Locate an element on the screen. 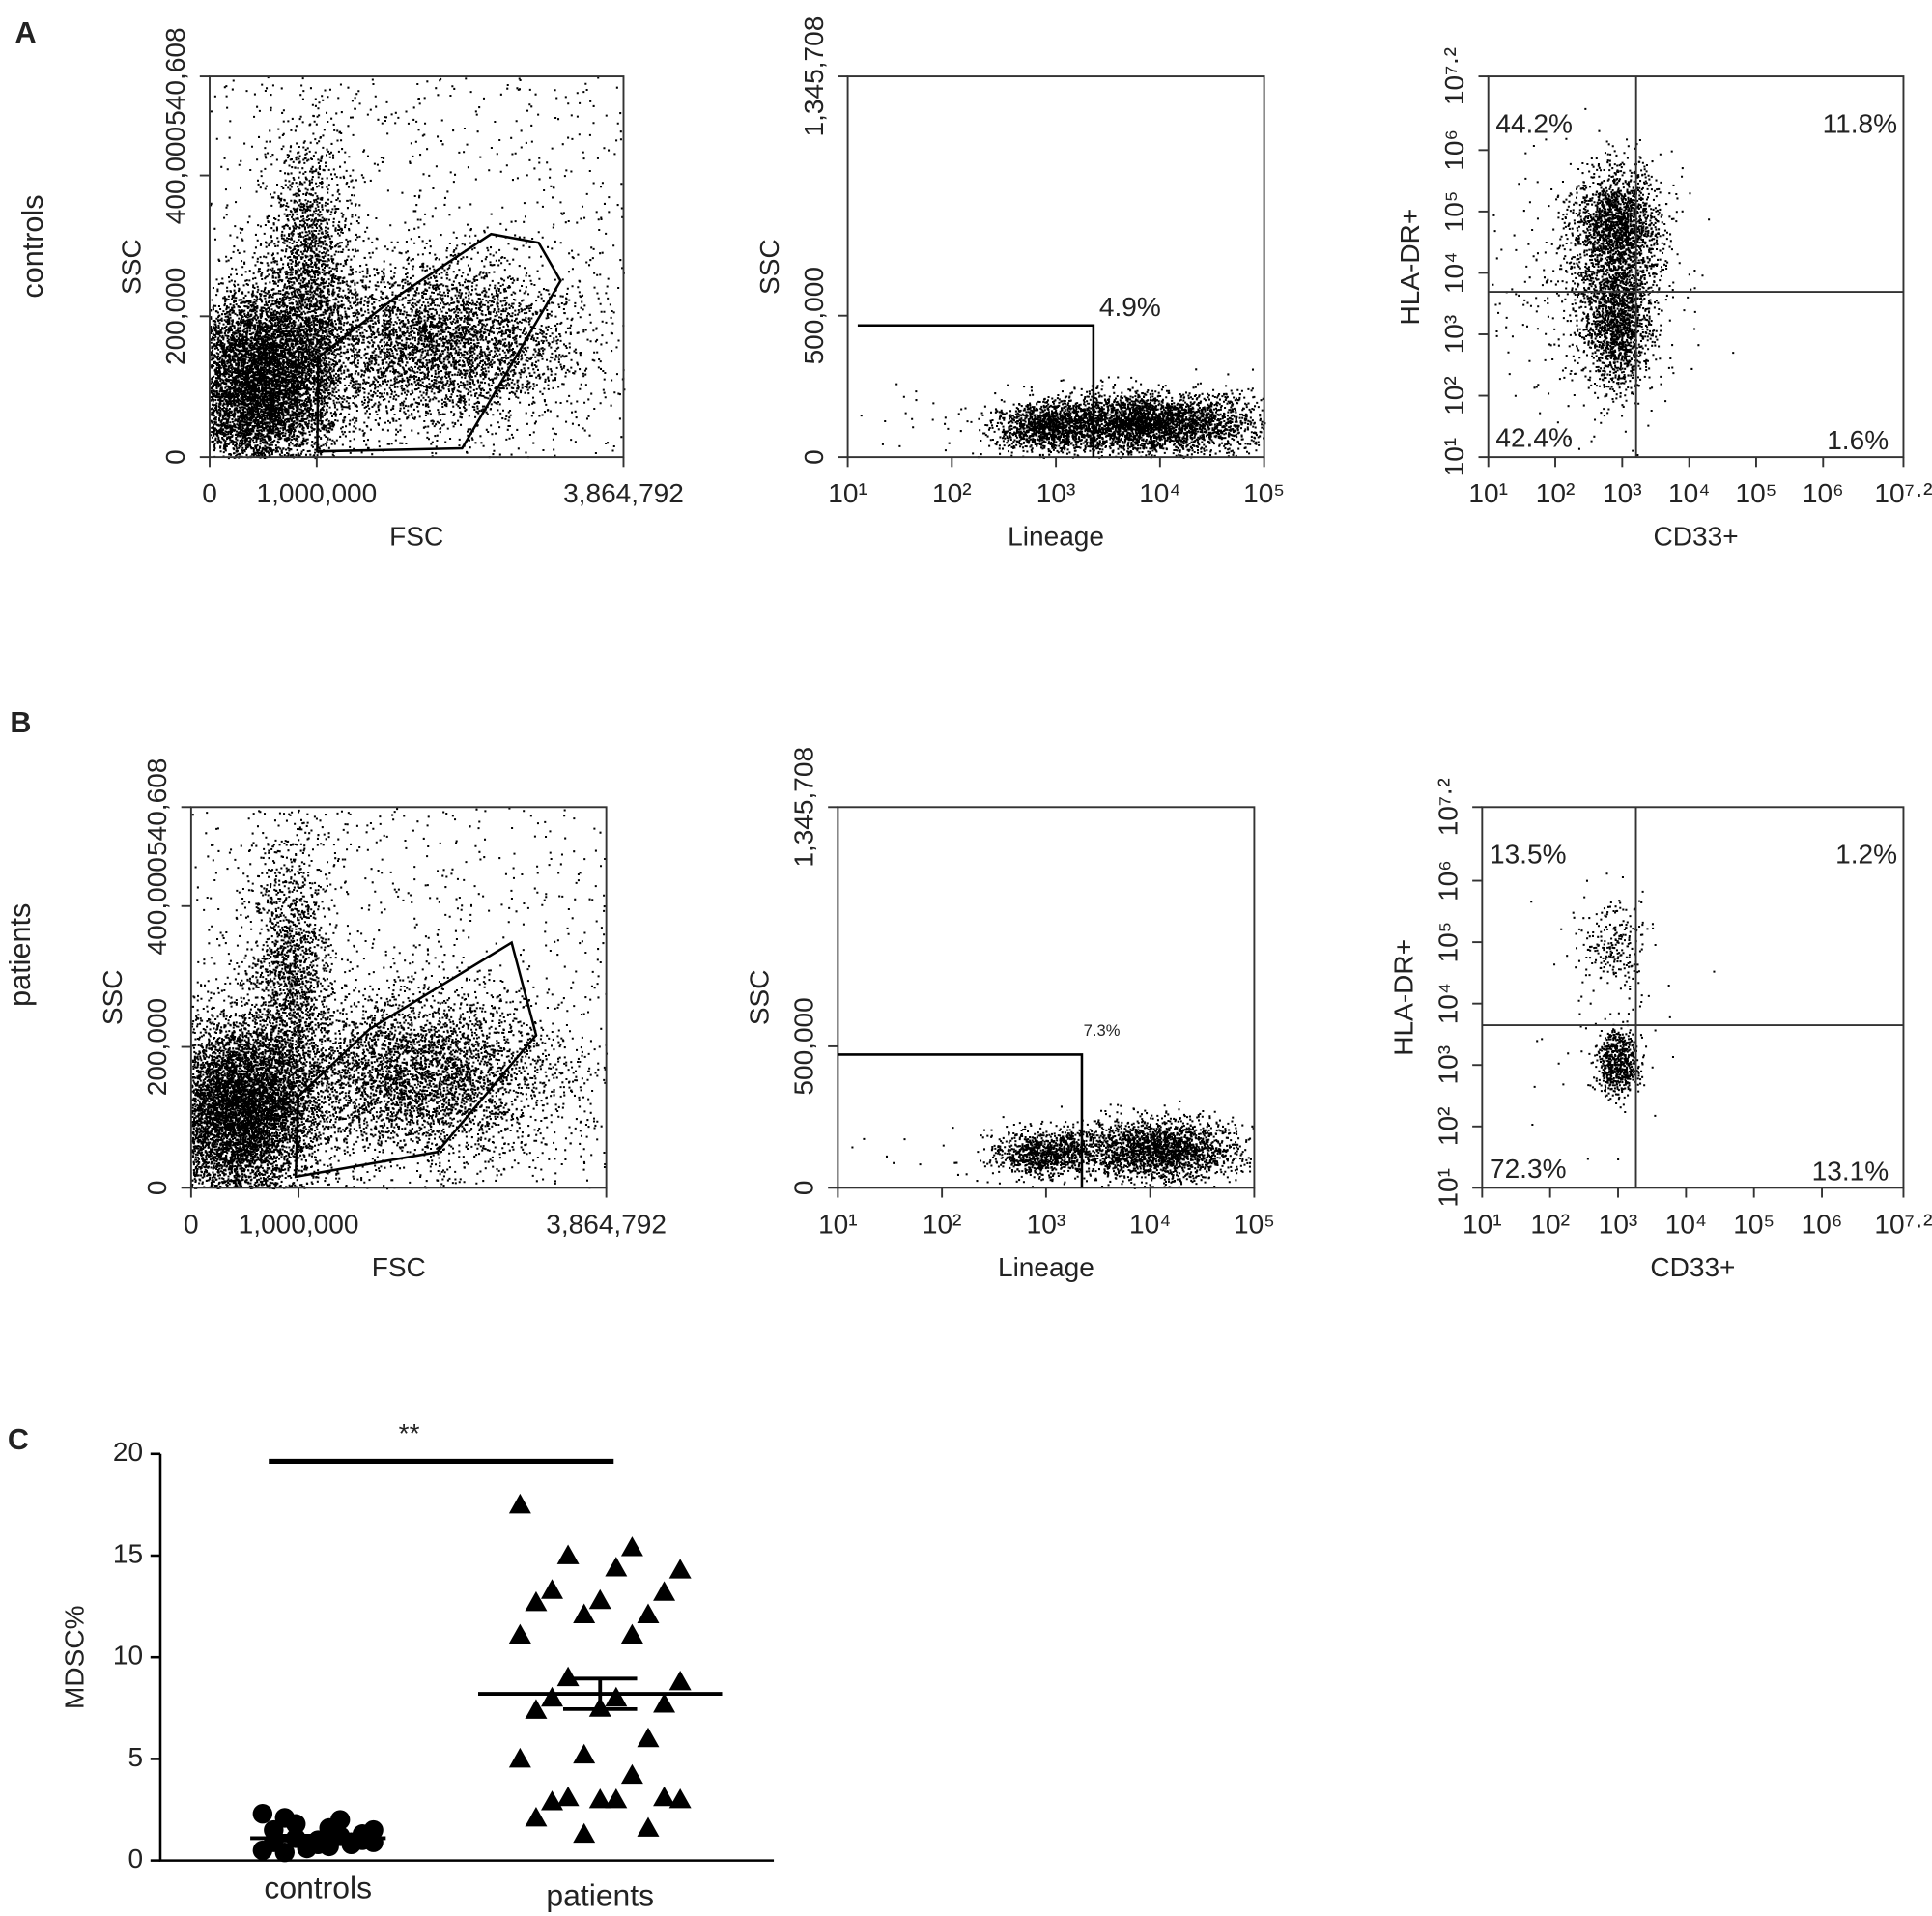 The height and width of the screenshot is (1916, 1932). panel-label: C is located at coordinates (18, 1439).